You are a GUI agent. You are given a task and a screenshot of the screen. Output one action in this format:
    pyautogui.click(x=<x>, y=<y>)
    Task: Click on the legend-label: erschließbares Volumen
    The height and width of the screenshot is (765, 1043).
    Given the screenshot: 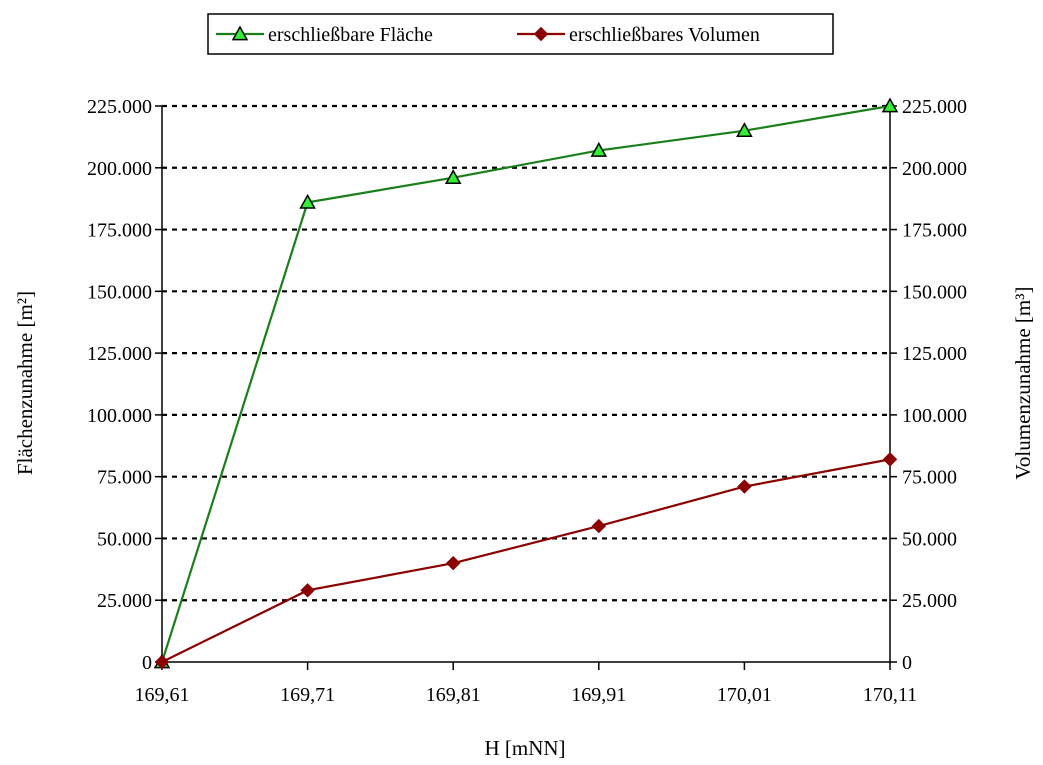 What is the action you would take?
    pyautogui.click(x=664, y=35)
    